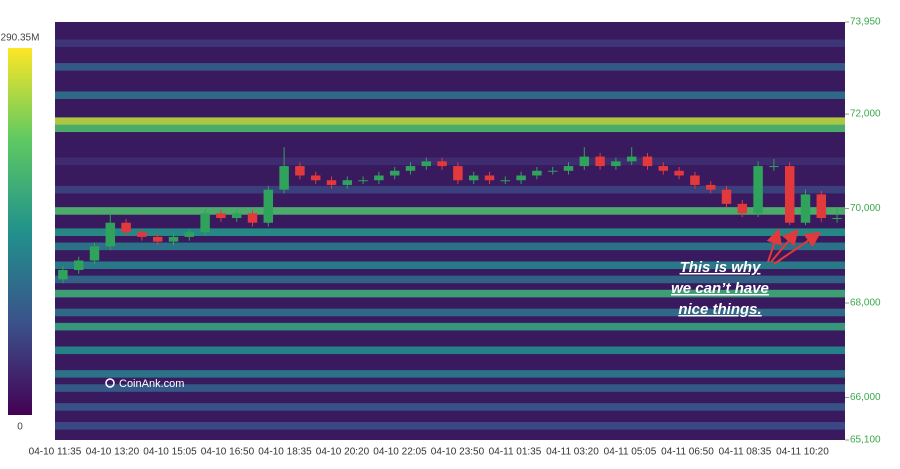 The height and width of the screenshot is (469, 900). I want to click on x-tick-label: 04-11 10:20, so click(802, 452).